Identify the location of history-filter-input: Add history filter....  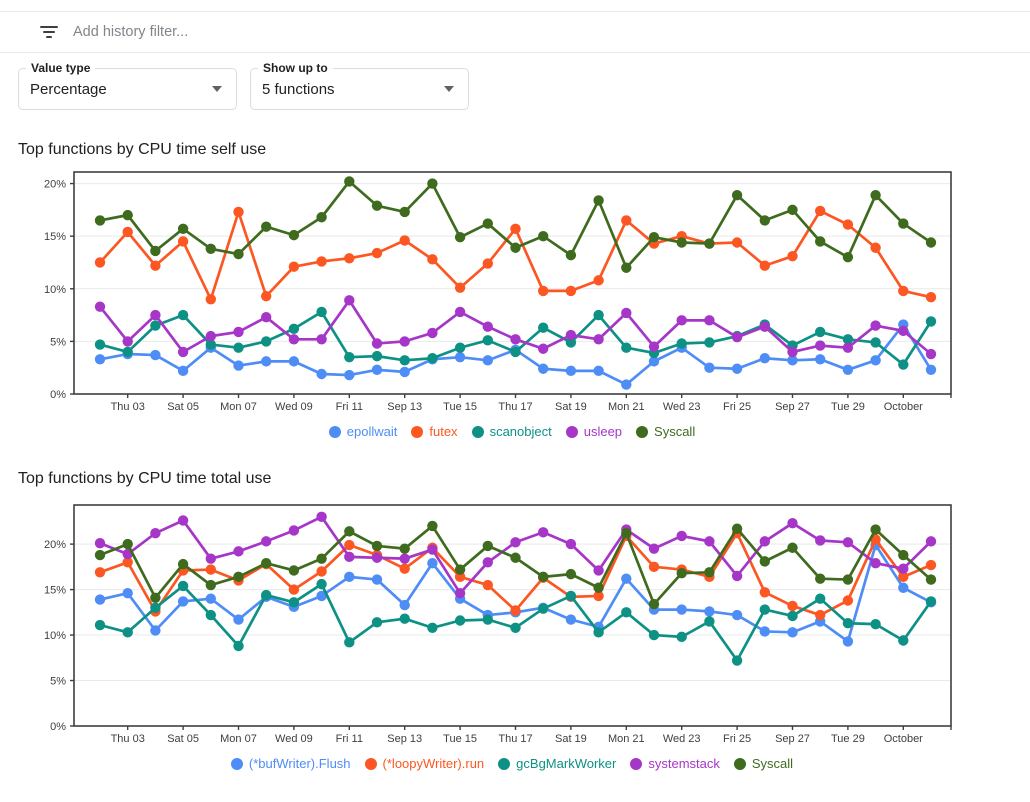
(131, 32).